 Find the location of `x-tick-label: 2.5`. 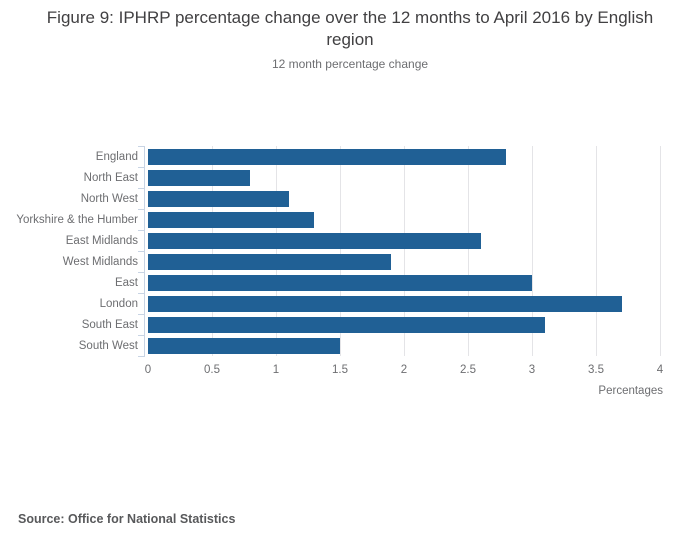

x-tick-label: 2.5 is located at coordinates (468, 370).